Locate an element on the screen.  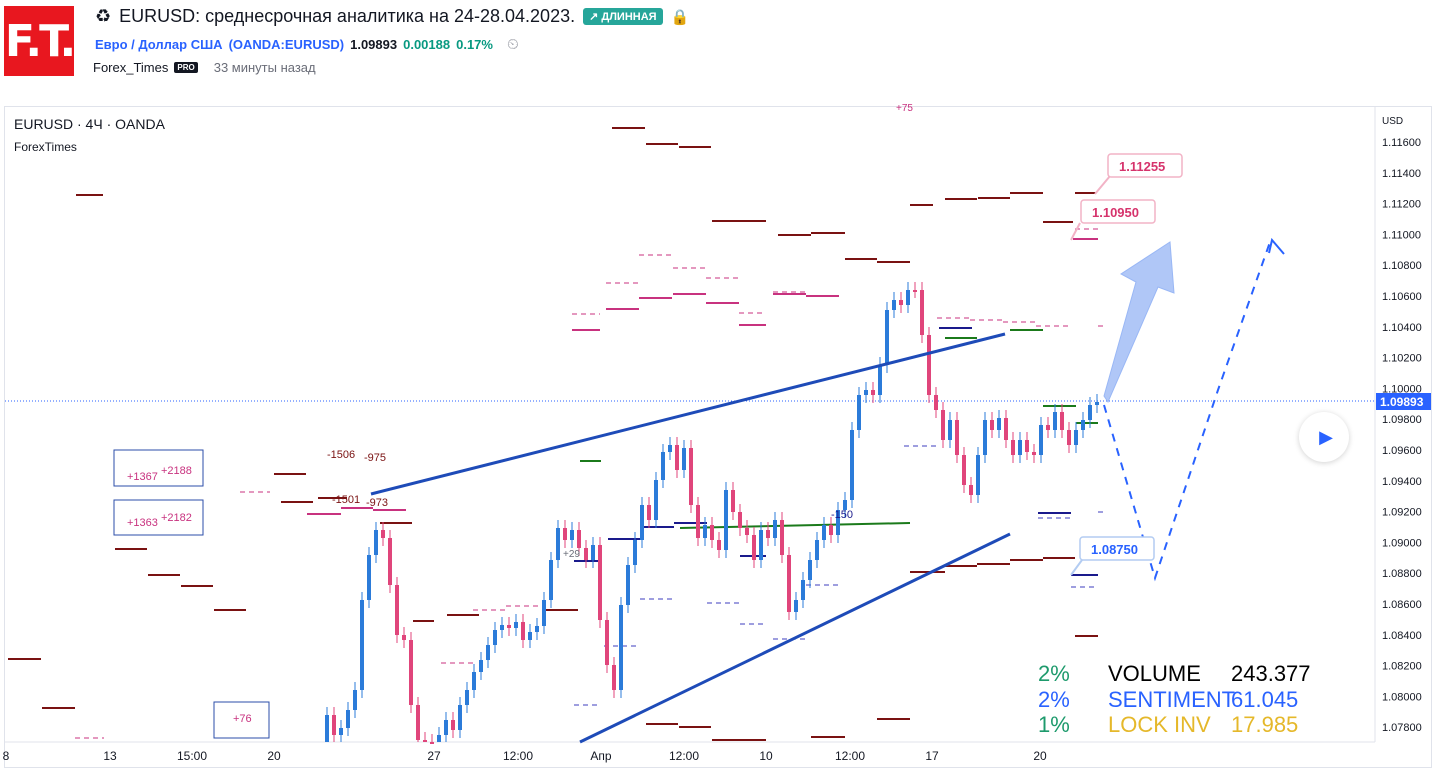
annotation-text: +1363 is located at coordinates (142, 523).